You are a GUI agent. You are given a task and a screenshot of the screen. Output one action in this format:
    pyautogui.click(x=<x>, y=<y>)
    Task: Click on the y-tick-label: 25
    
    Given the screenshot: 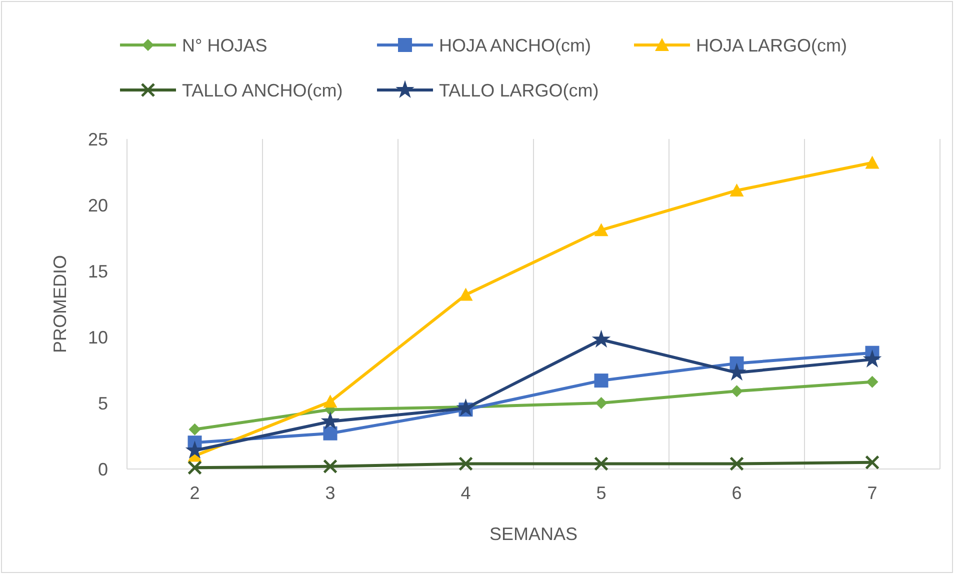 What is the action you would take?
    pyautogui.click(x=98, y=139)
    